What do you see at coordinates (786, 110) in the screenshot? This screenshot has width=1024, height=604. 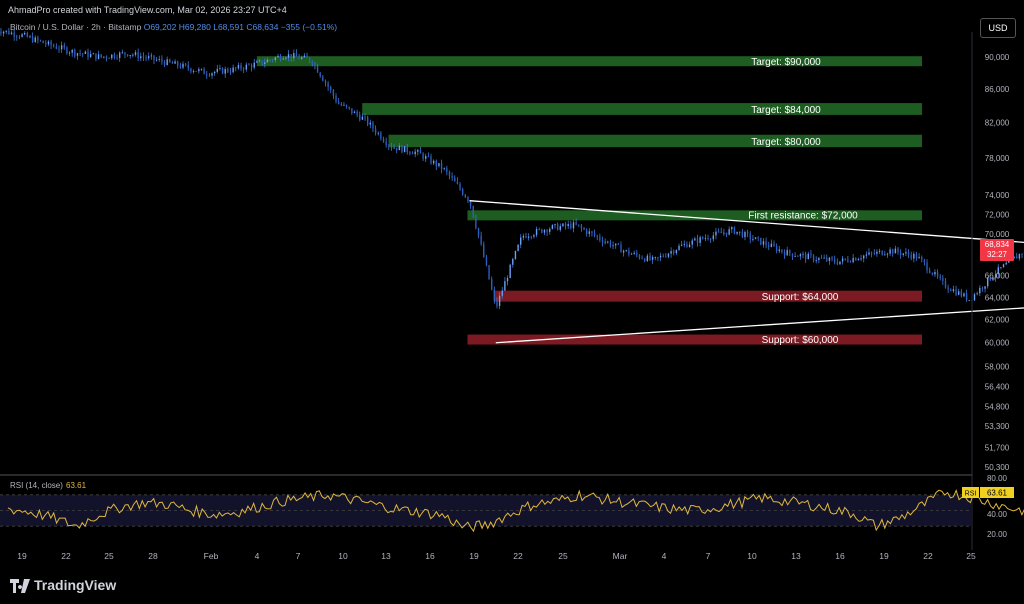 I see `zone-label: Target: $84,000` at bounding box center [786, 110].